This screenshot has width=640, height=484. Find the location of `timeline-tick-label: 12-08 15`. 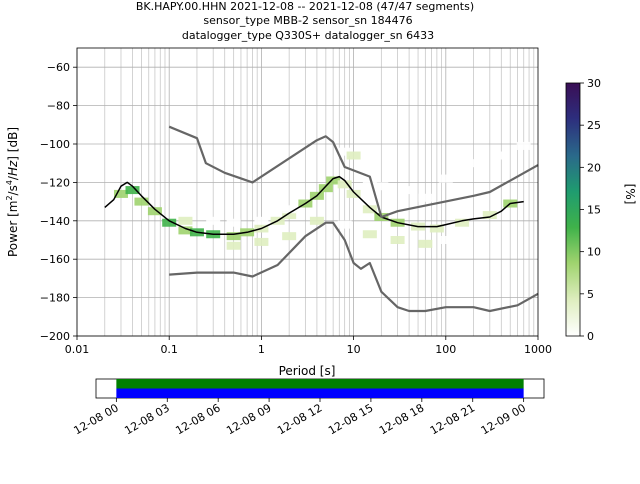

timeline-tick-label: 12-08 15 is located at coordinates (350, 419).